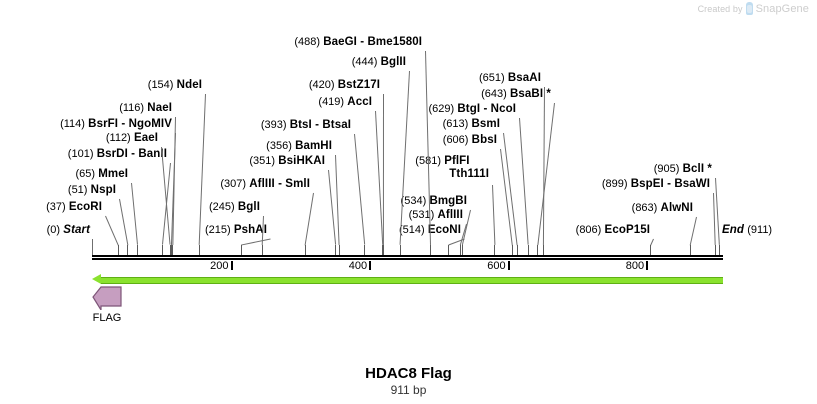 Image resolution: width=817 pixels, height=404 pixels. What do you see at coordinates (287, 161) in the screenshot?
I see `restriction-site-label: (351) BsiHKAI` at bounding box center [287, 161].